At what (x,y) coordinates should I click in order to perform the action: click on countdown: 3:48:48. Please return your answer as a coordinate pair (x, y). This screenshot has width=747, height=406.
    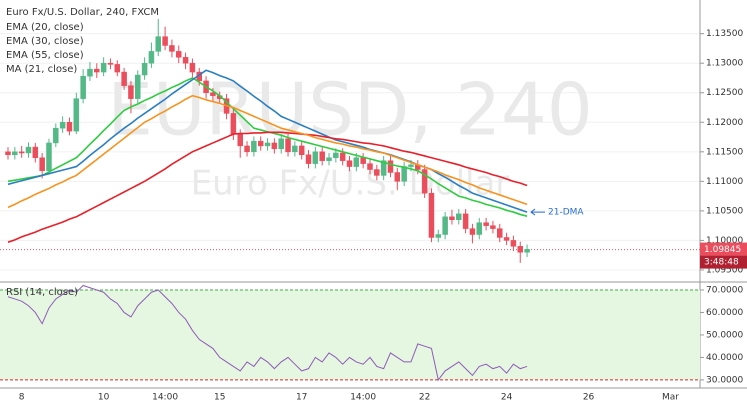
    Looking at the image, I should click on (721, 263).